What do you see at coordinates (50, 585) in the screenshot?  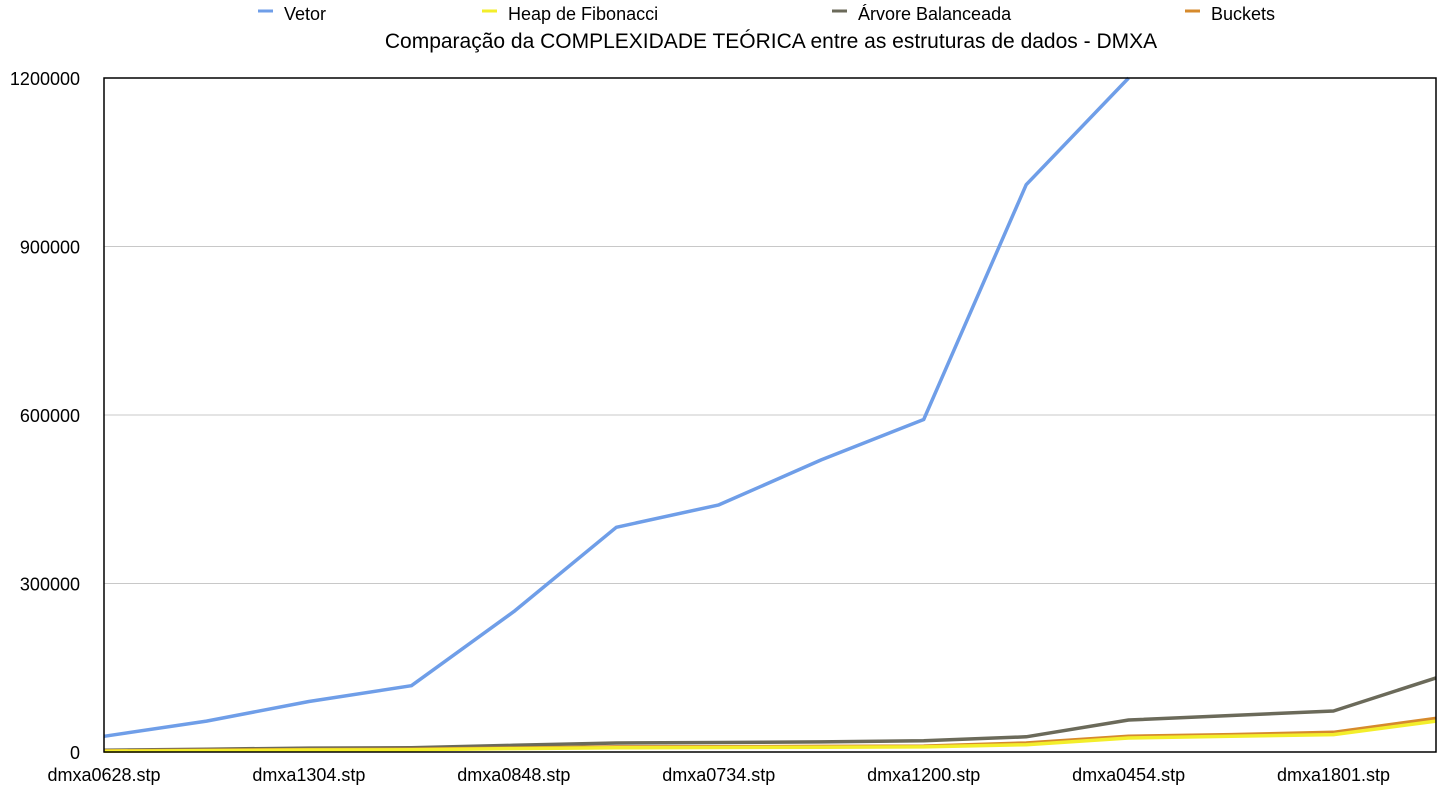 I see `y-tick-label: 300000` at bounding box center [50, 585].